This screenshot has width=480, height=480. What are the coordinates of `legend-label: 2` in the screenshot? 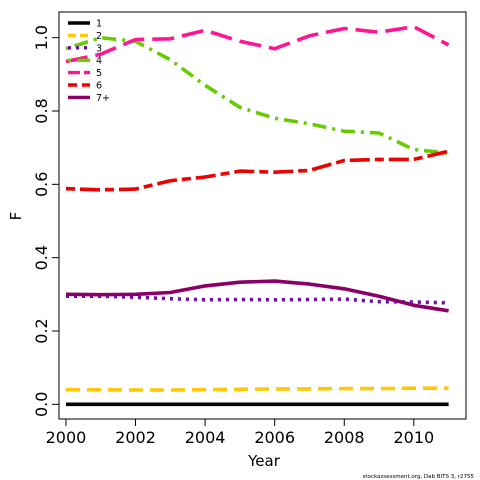 It's located at (99, 36).